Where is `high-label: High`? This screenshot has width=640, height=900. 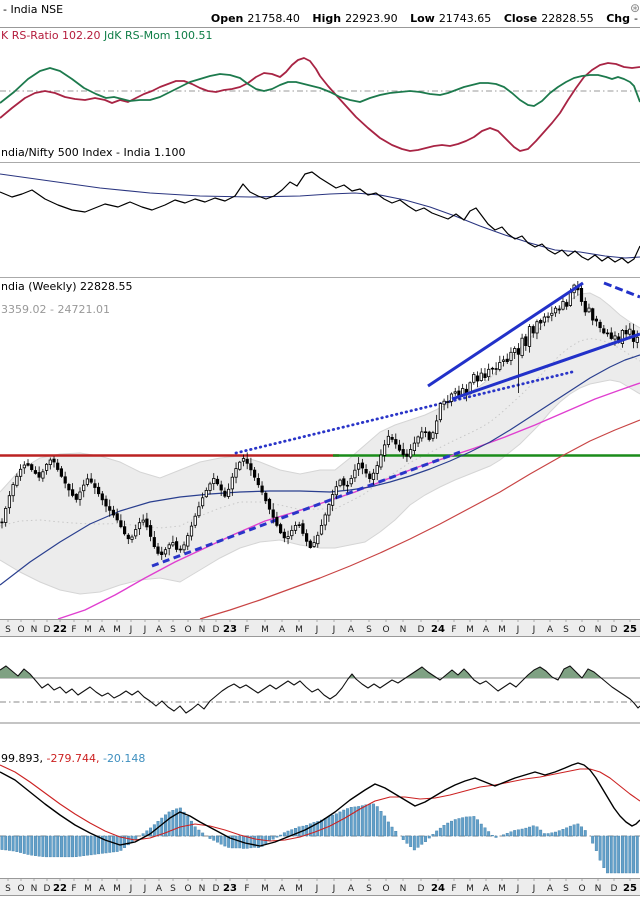
high-label: High is located at coordinates (327, 18).